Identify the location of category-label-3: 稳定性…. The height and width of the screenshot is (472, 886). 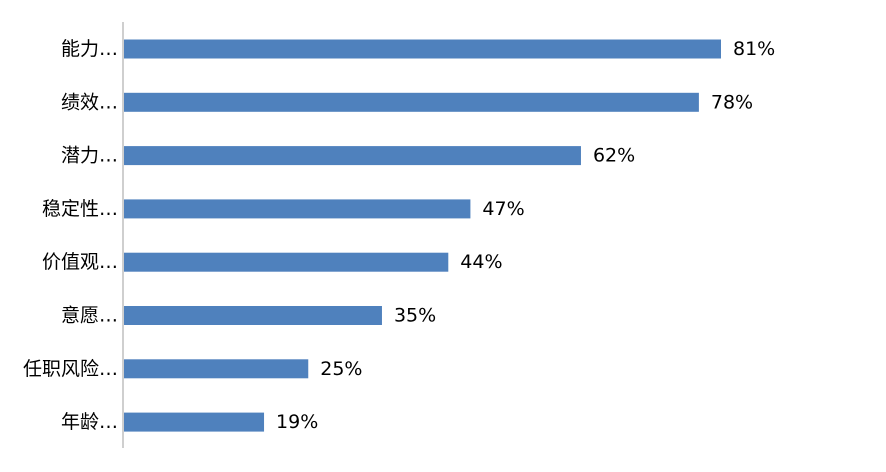
(80, 209).